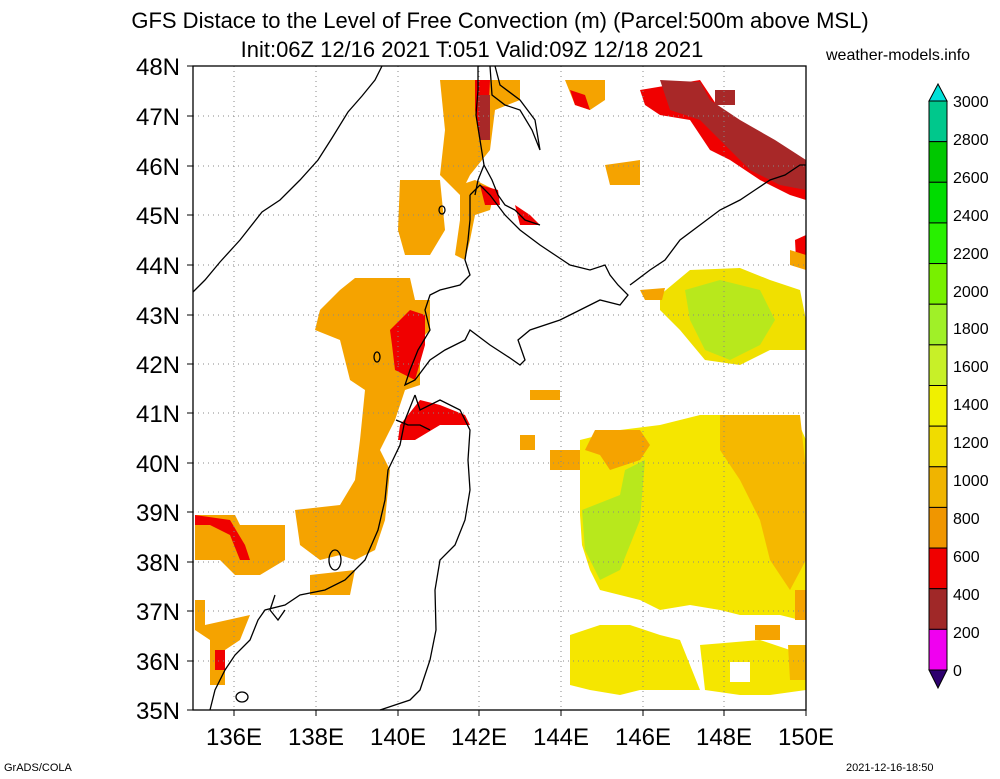  I want to click on field-brown-ne, so click(733, 135).